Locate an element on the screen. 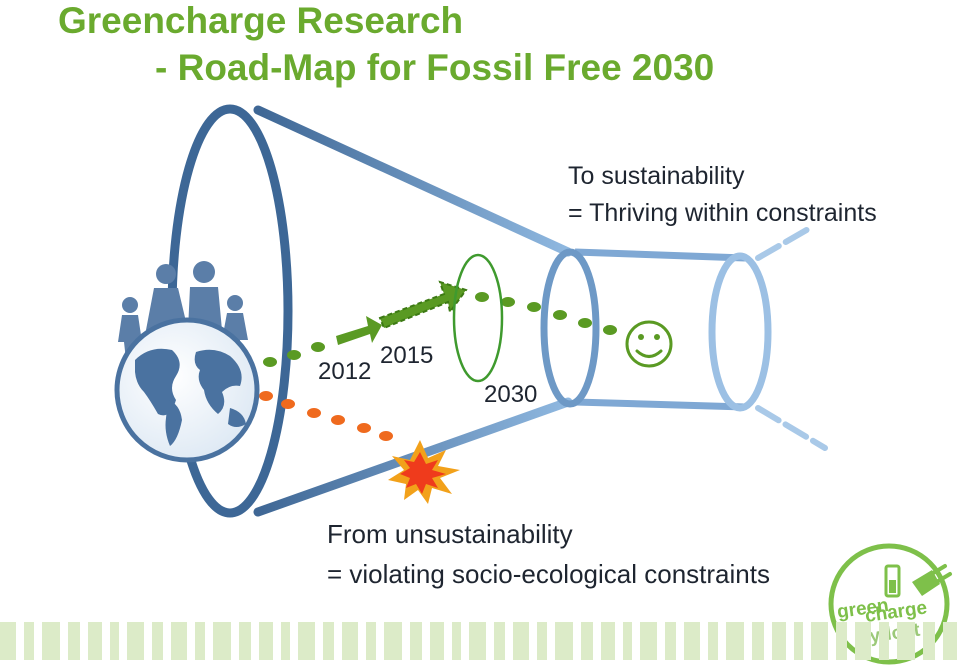  green-path is located at coordinates (440, 329).